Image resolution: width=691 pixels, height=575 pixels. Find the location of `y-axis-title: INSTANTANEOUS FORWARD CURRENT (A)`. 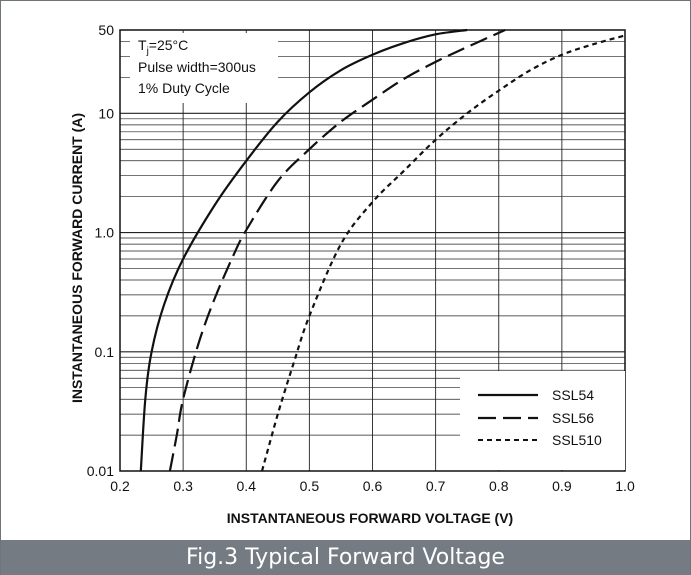

y-axis-title: INSTANTANEOUS FORWARD CURRENT (A) is located at coordinates (77, 258).